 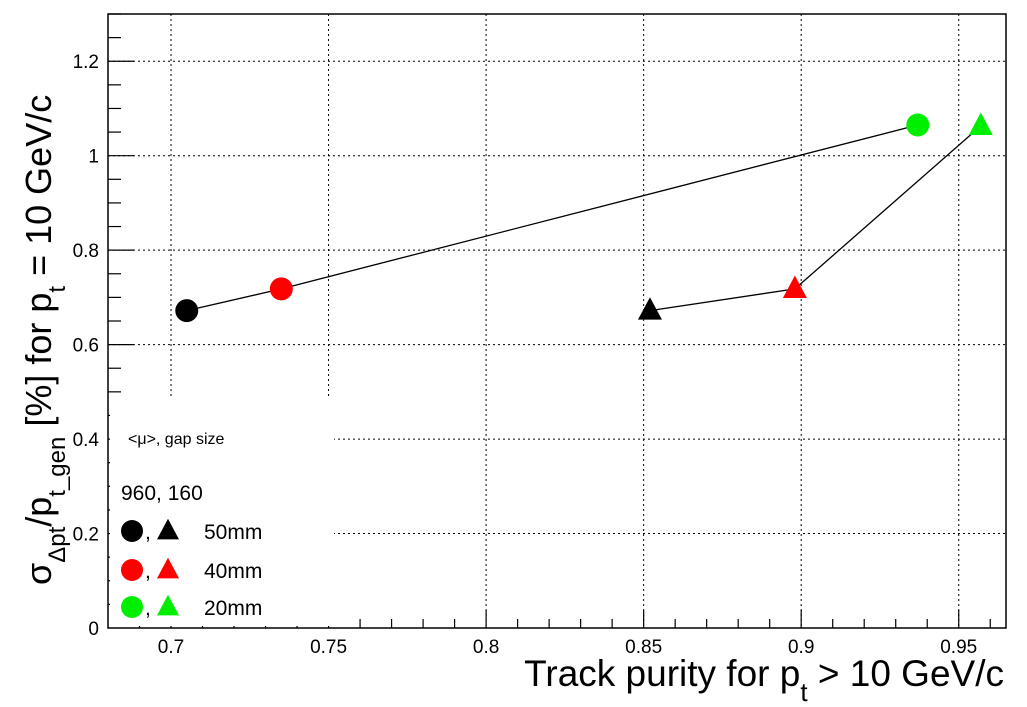 I want to click on y-tick-label: 1, so click(x=93, y=157).